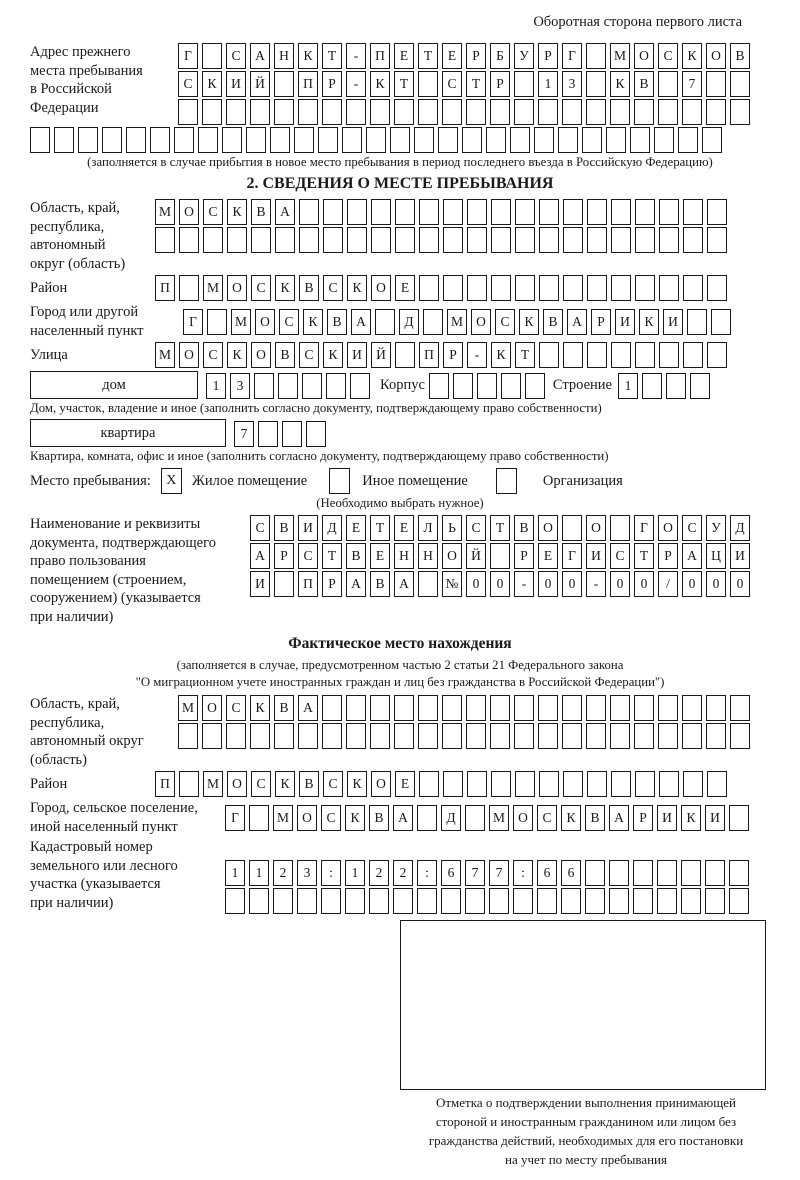  Describe the element at coordinates (428, 556) in the screenshot. I see `char-cell: Н` at that location.